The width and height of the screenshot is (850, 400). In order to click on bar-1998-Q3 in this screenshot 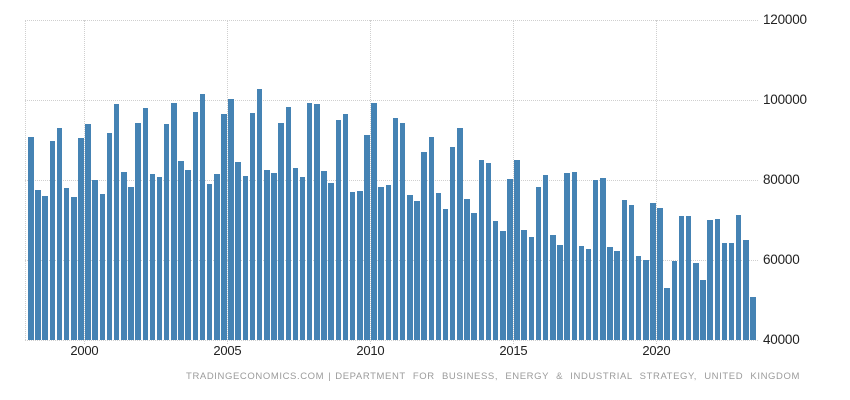, I will do `click(45, 268)`.